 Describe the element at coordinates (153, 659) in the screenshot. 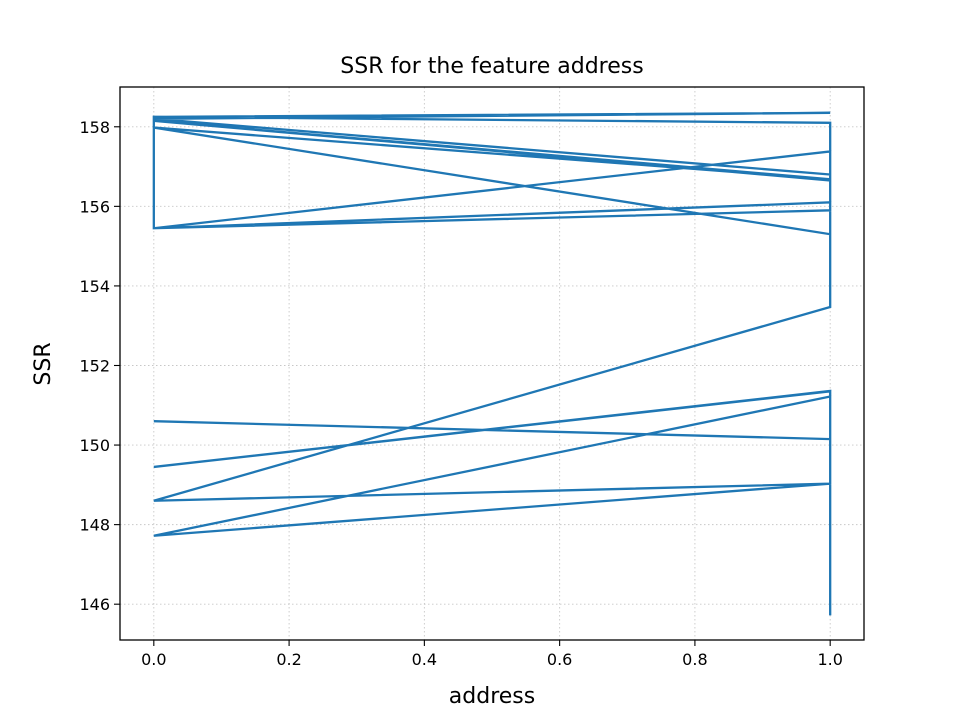

I see `x-tick-label: 0.0` at that location.